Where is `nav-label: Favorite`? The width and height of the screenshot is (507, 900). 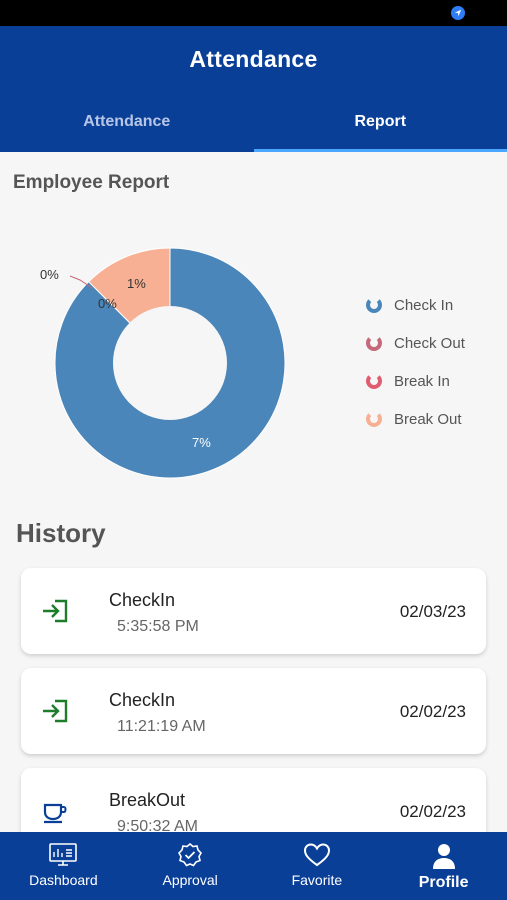 nav-label: Favorite is located at coordinates (317, 880).